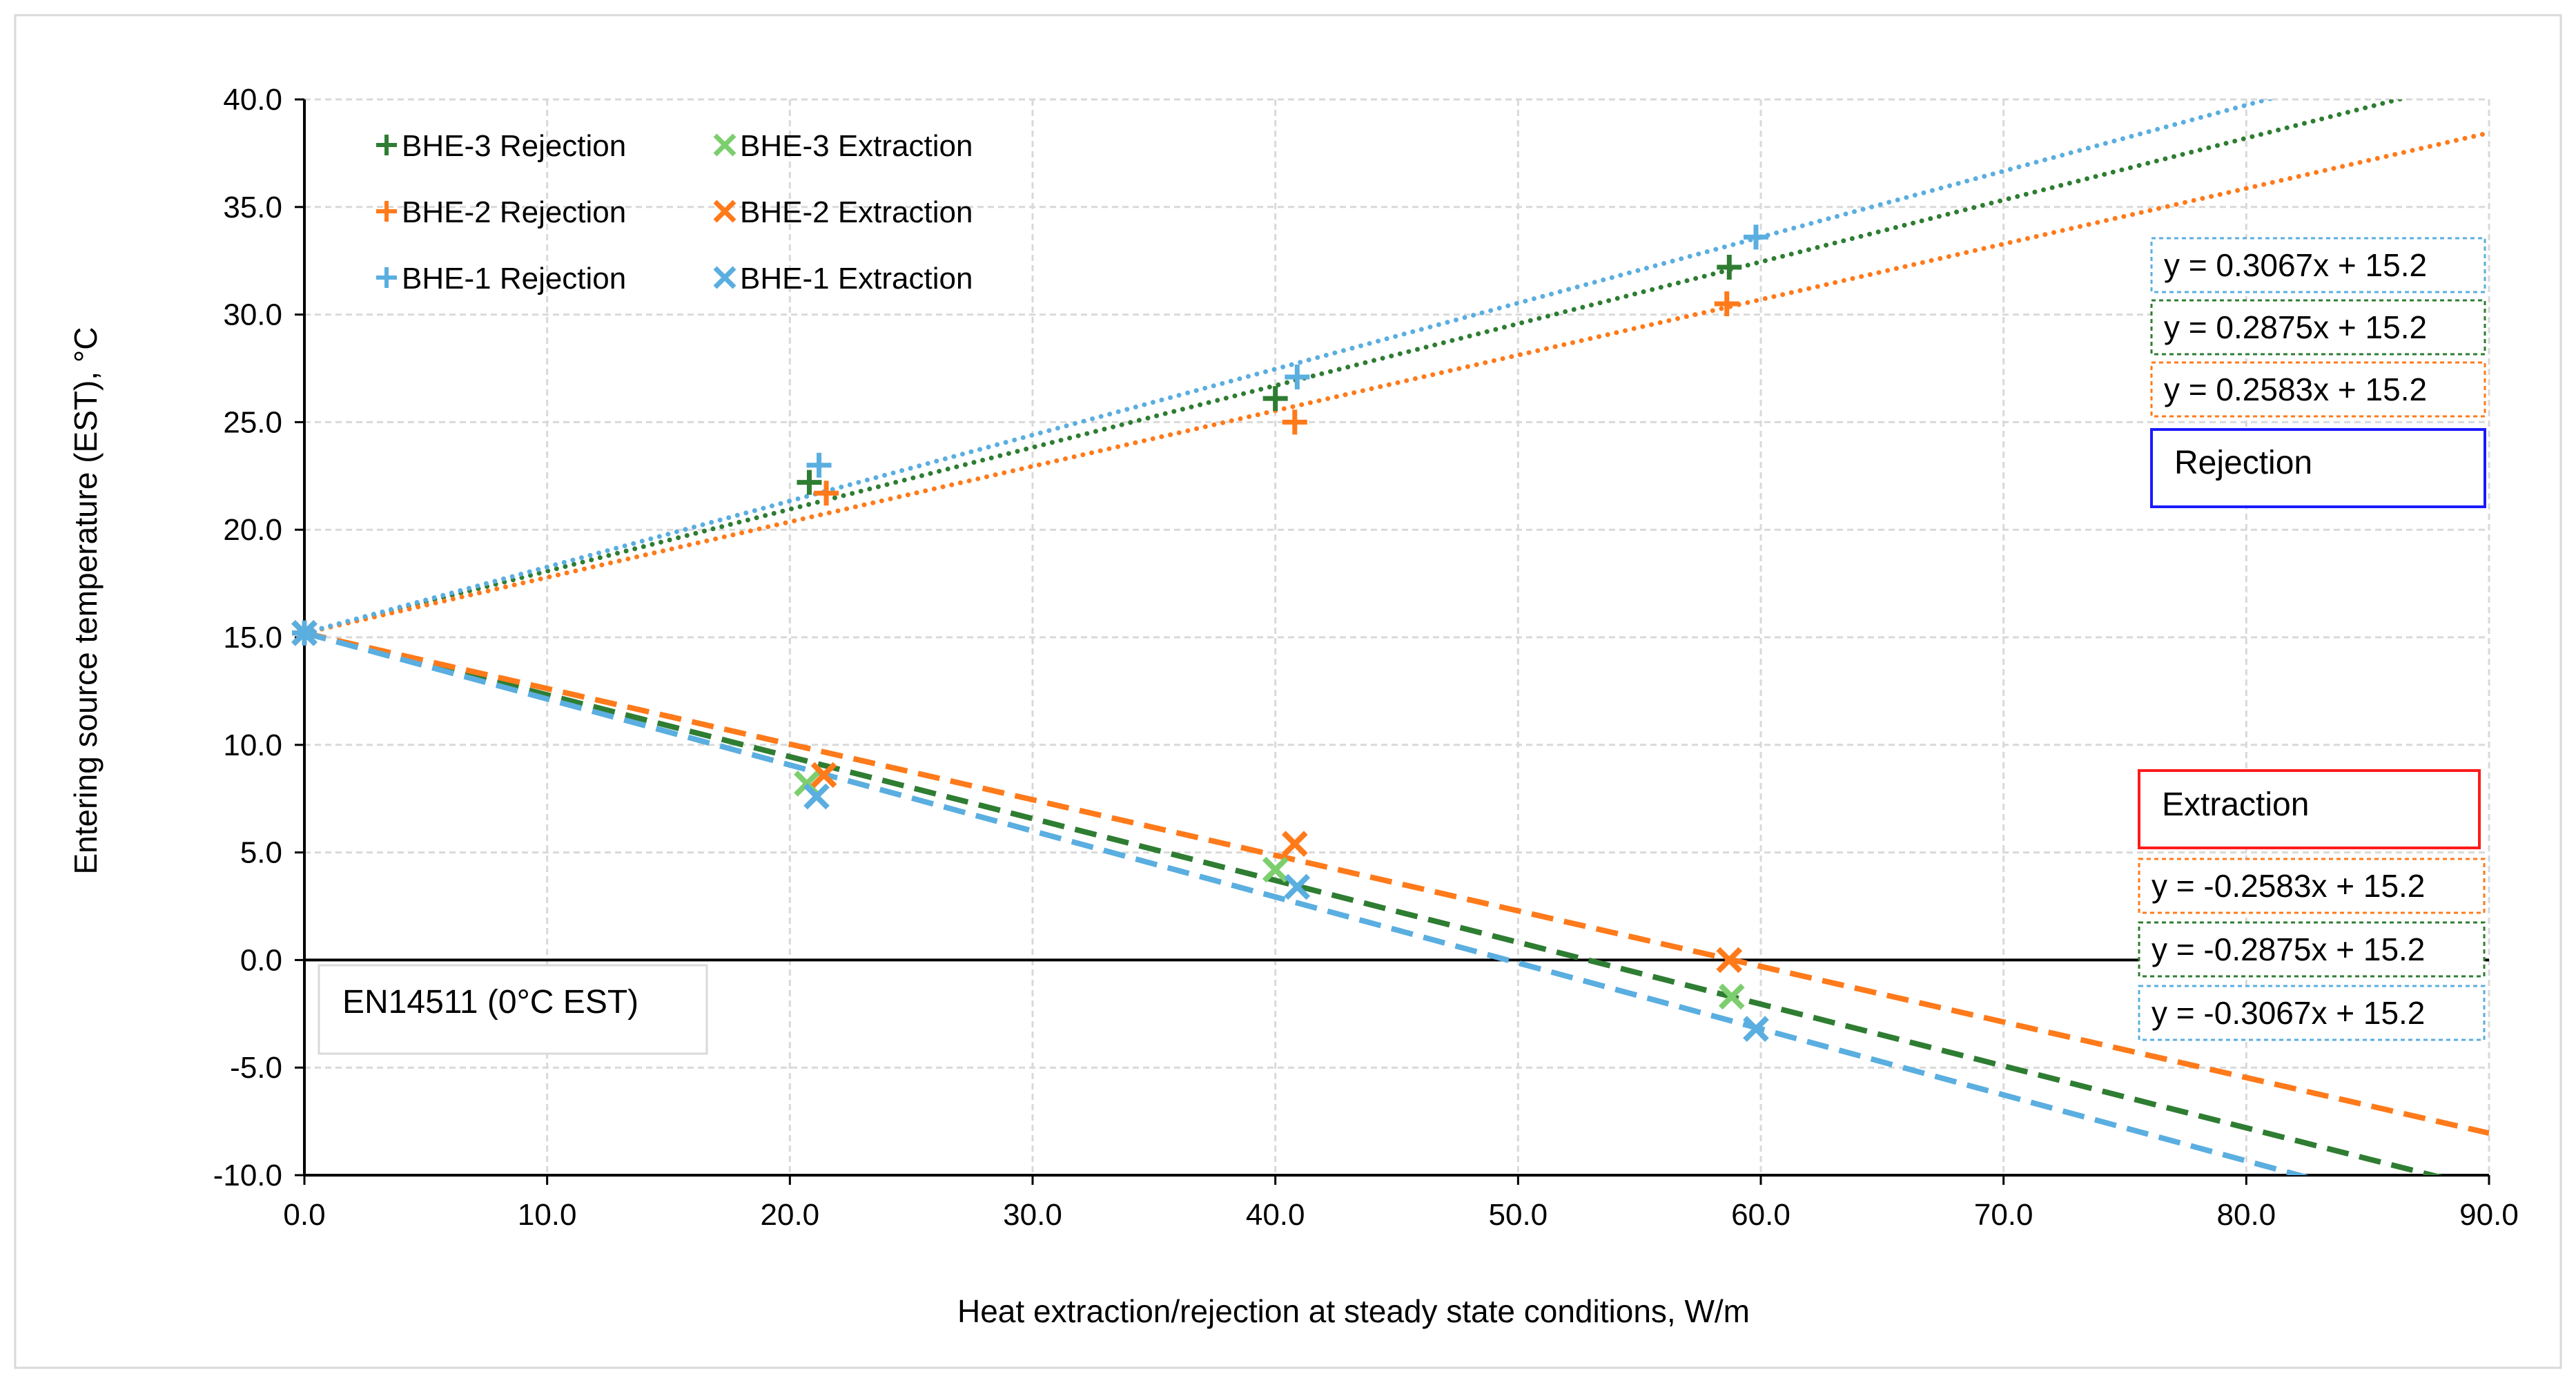  I want to click on legend-item: BHE-2 Extraction, so click(843, 212).